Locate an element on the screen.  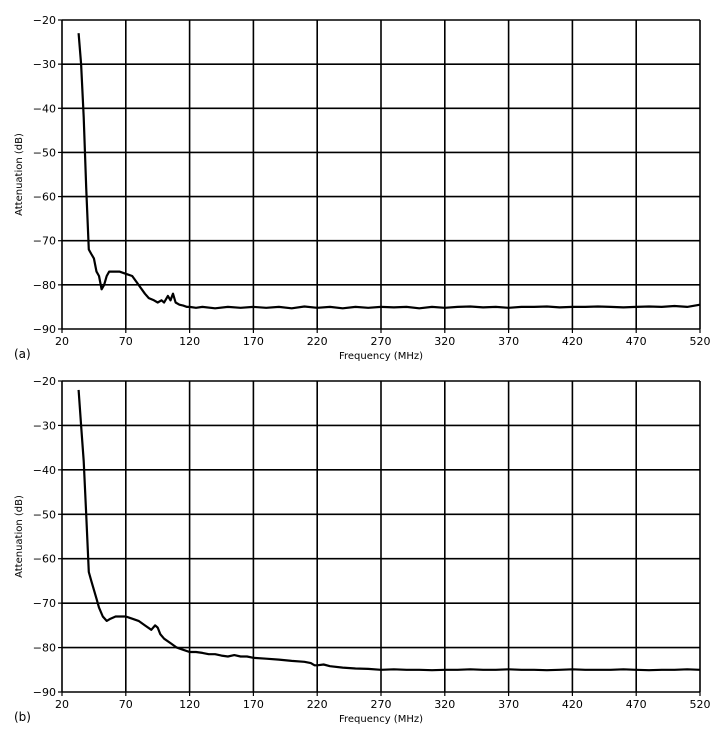
panel-label: (a) is located at coordinates (22, 354).